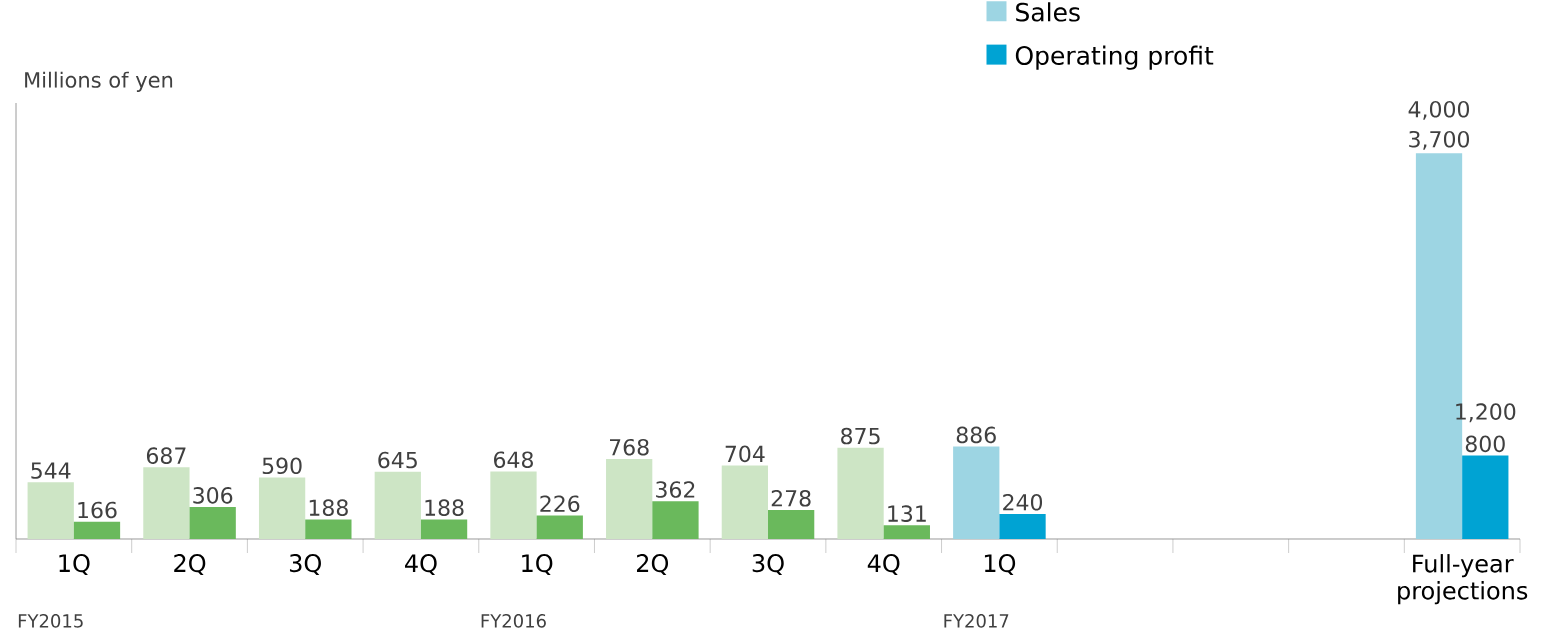 This screenshot has width=1542, height=639. I want to click on data-label: 800, so click(1485, 444).